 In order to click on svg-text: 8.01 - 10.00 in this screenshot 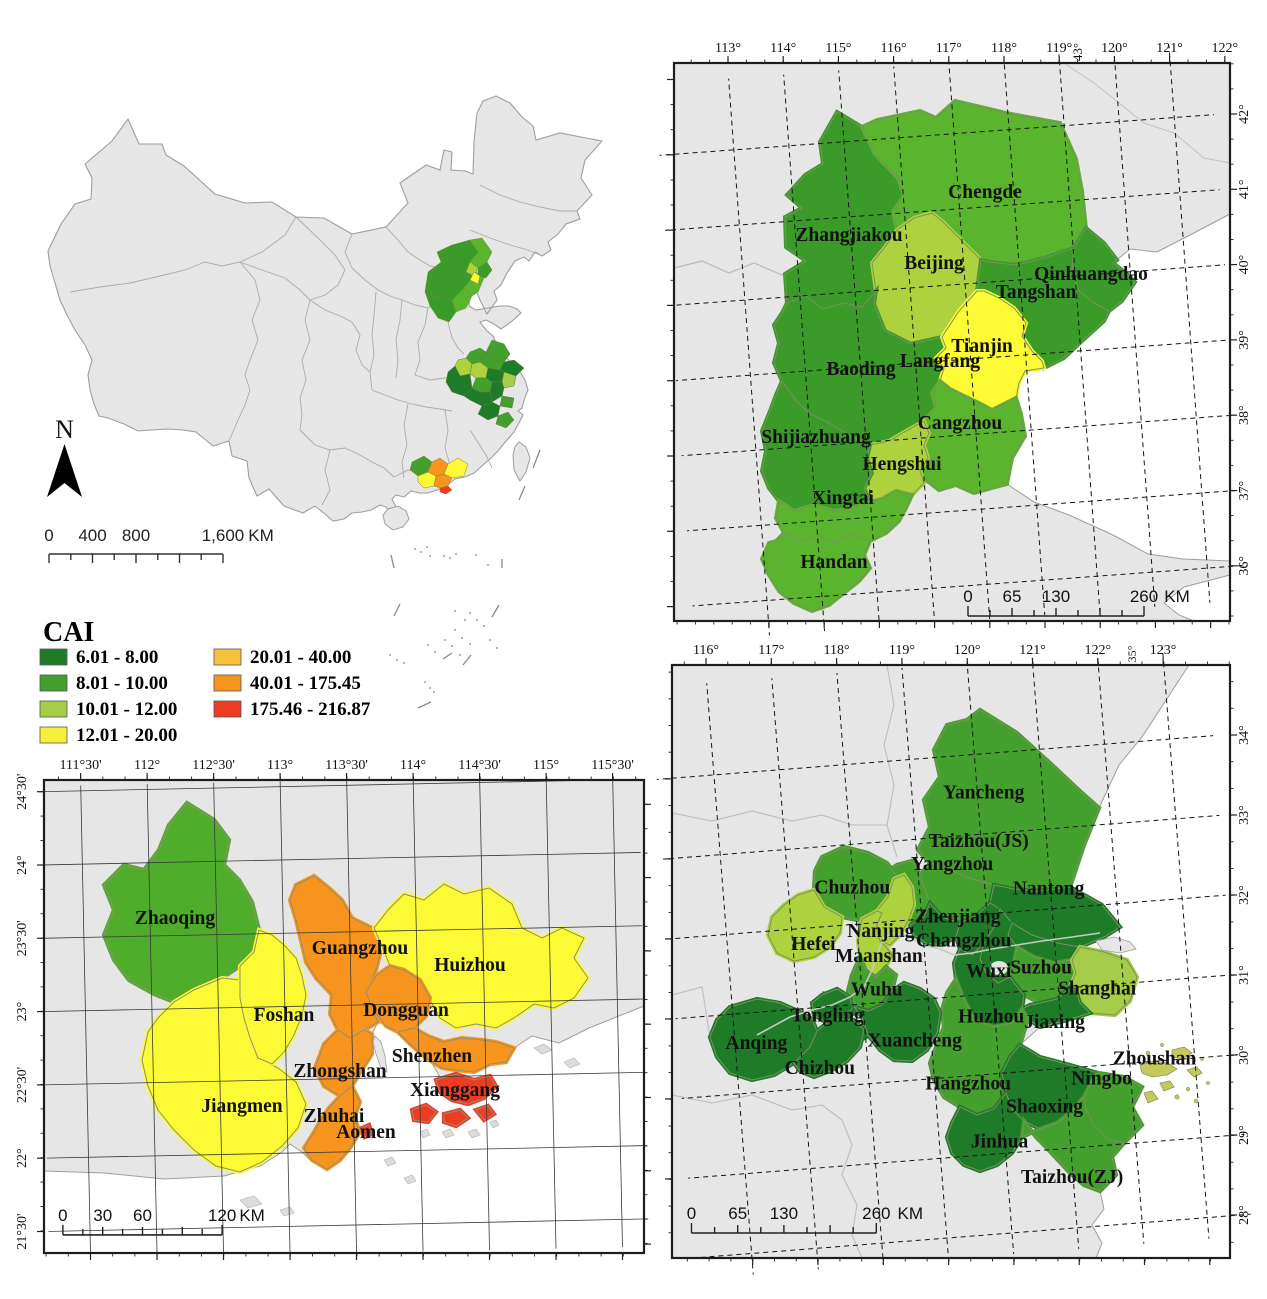, I will do `click(122, 683)`.